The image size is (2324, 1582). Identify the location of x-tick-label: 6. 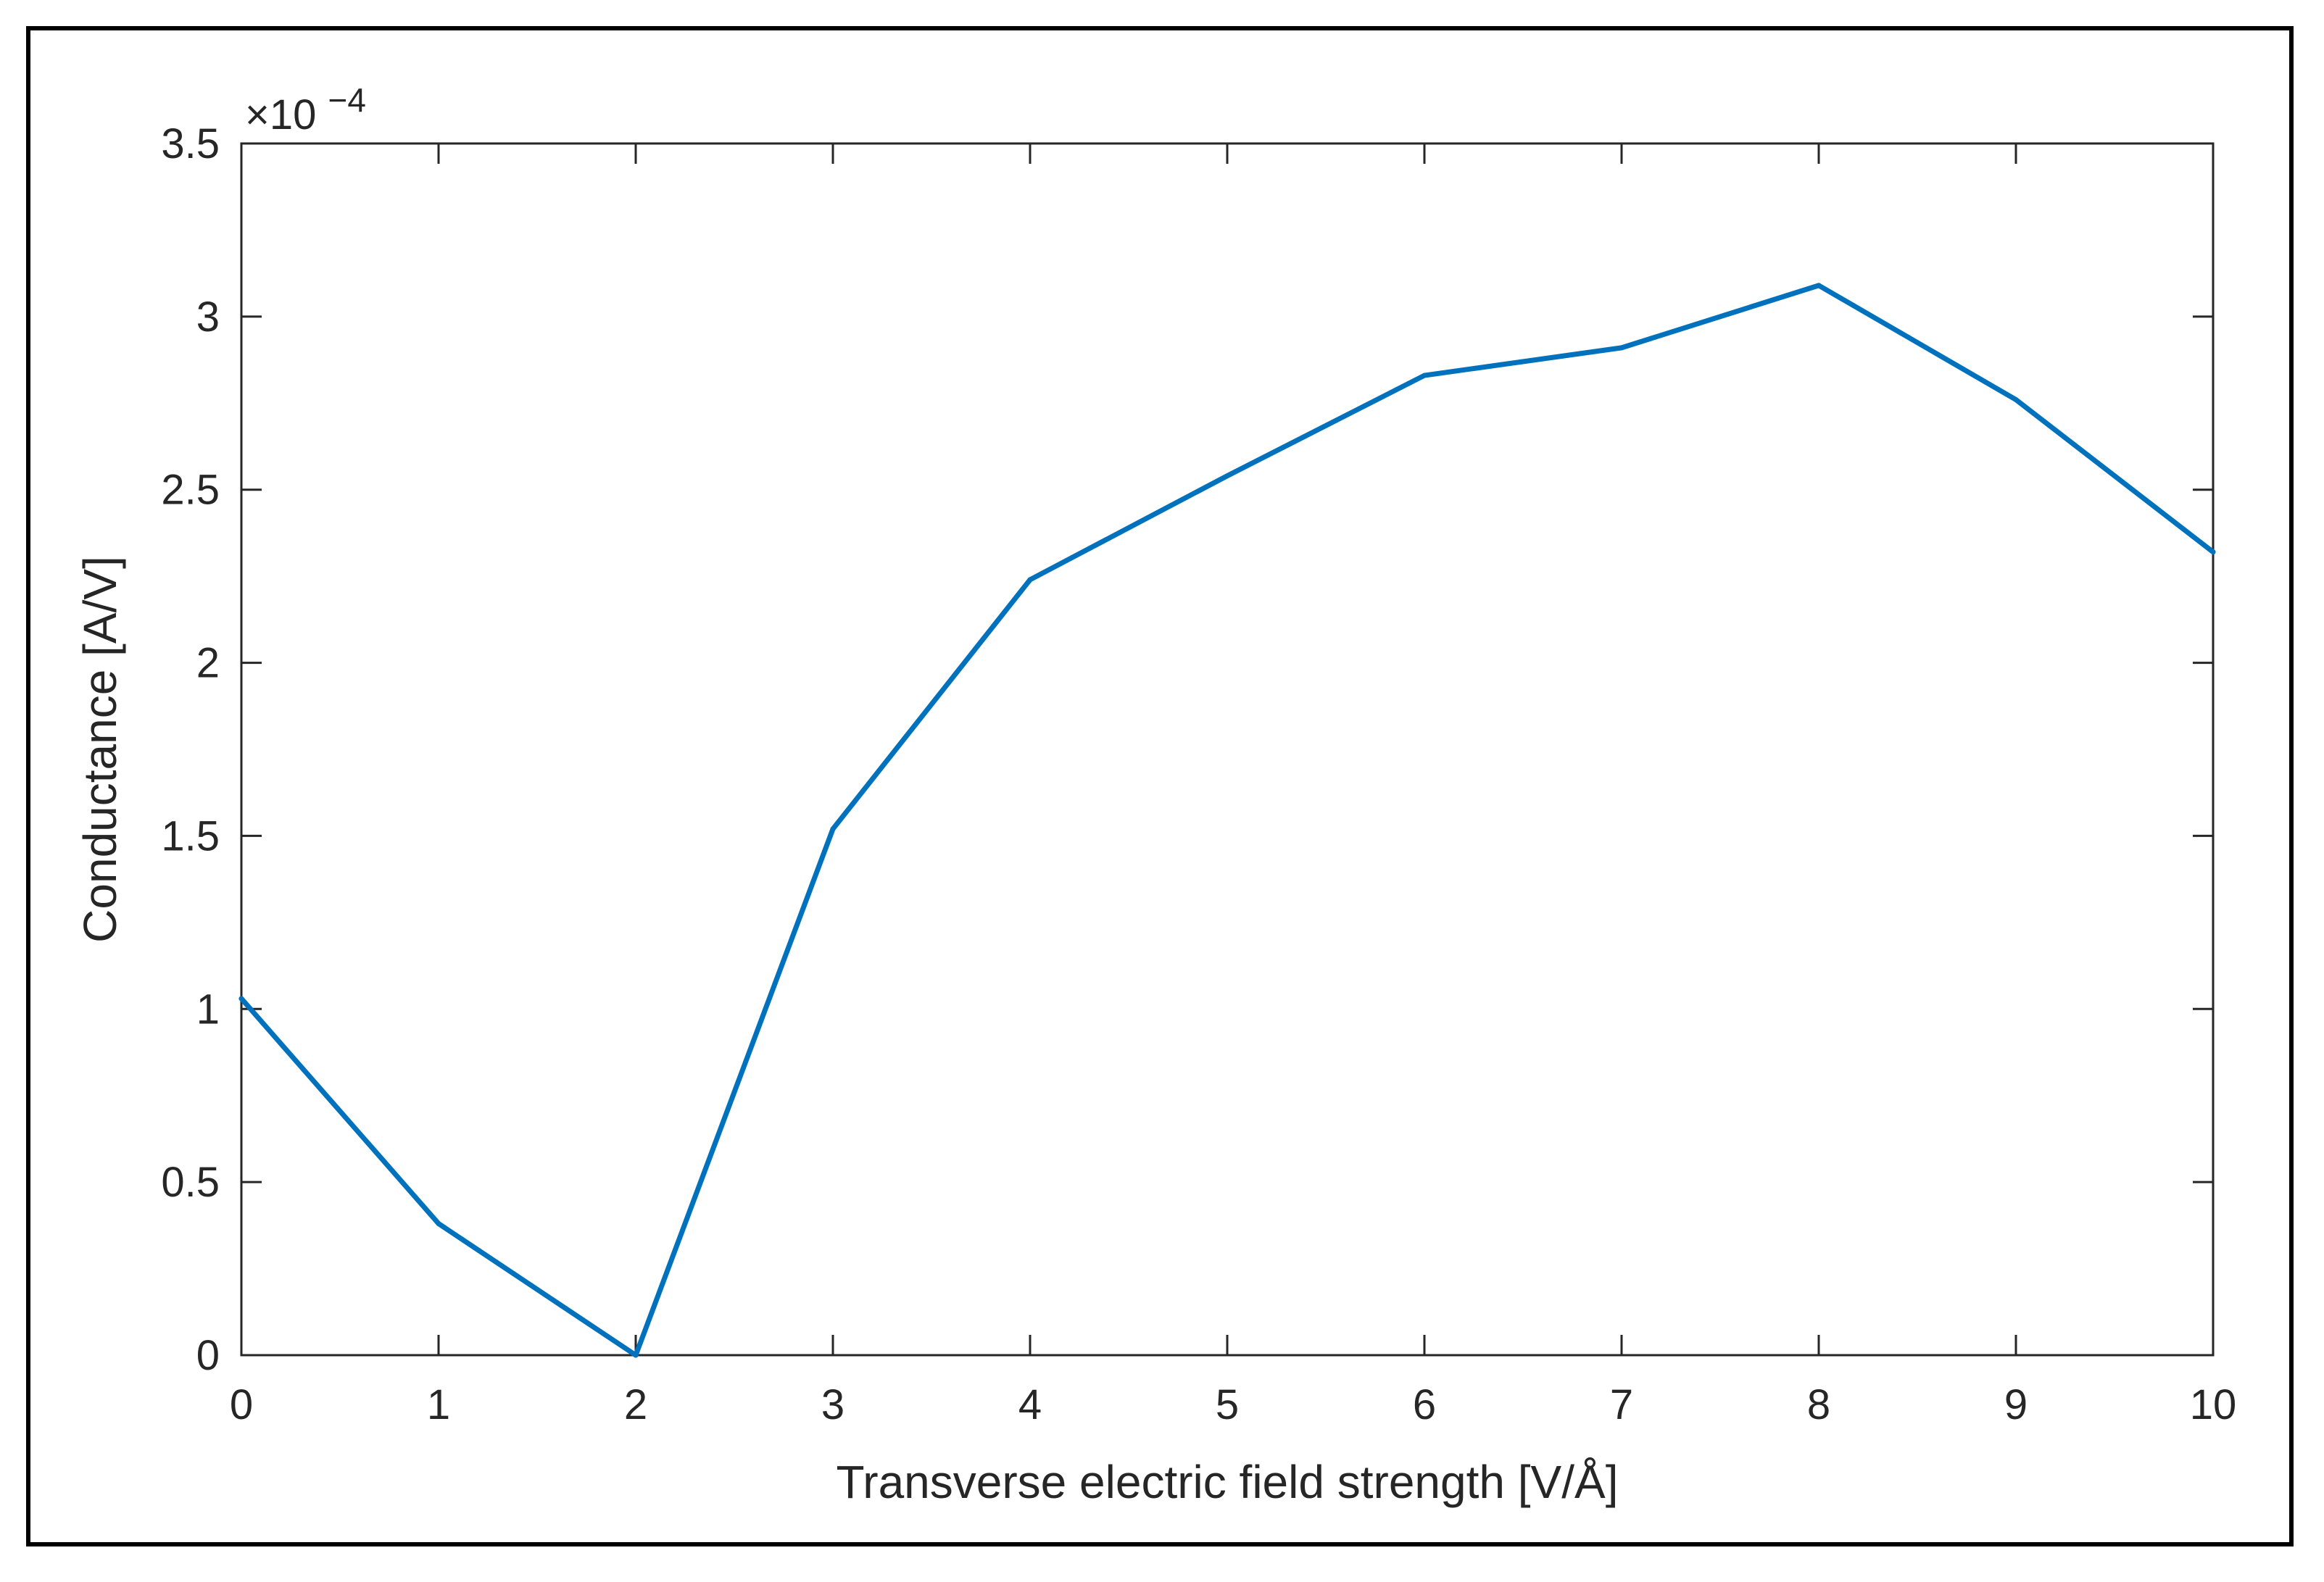
(1425, 1404).